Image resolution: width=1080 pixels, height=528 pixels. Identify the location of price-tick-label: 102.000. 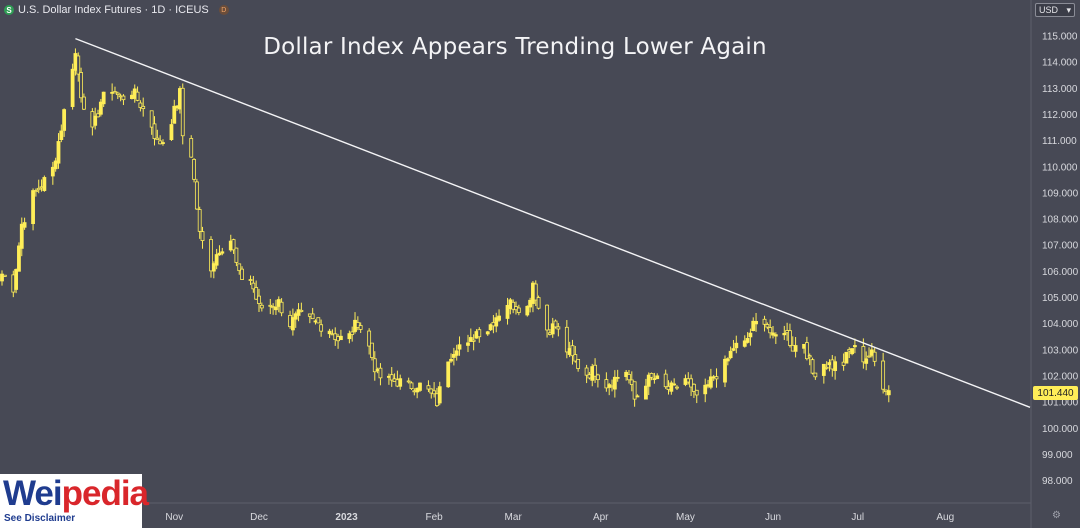
(1060, 376).